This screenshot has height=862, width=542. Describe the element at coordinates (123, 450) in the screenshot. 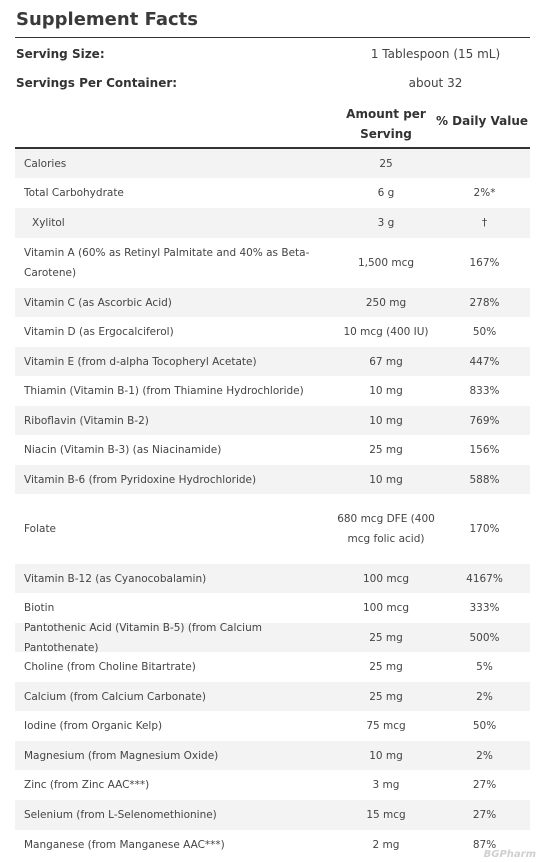

I see `nutrient-name: Niacin (Vitamin B-3) (as Niacinamide)` at that location.